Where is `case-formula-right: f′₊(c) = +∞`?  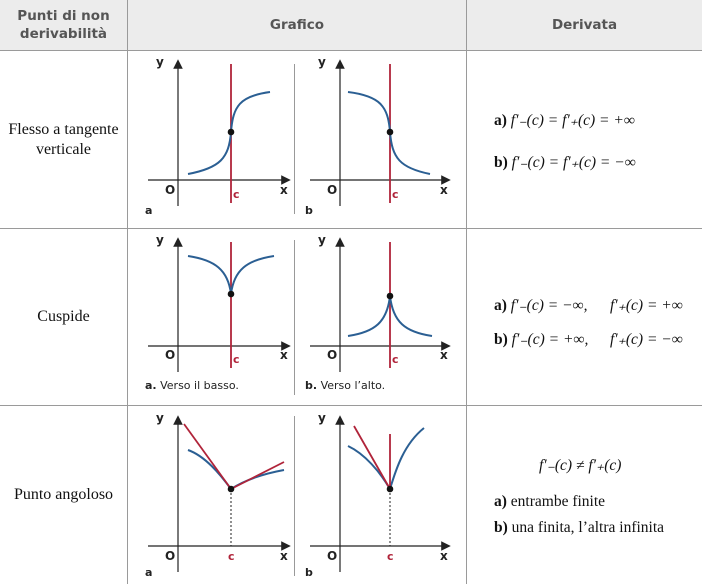 case-formula-right: f′₊(c) = +∞ is located at coordinates (646, 305).